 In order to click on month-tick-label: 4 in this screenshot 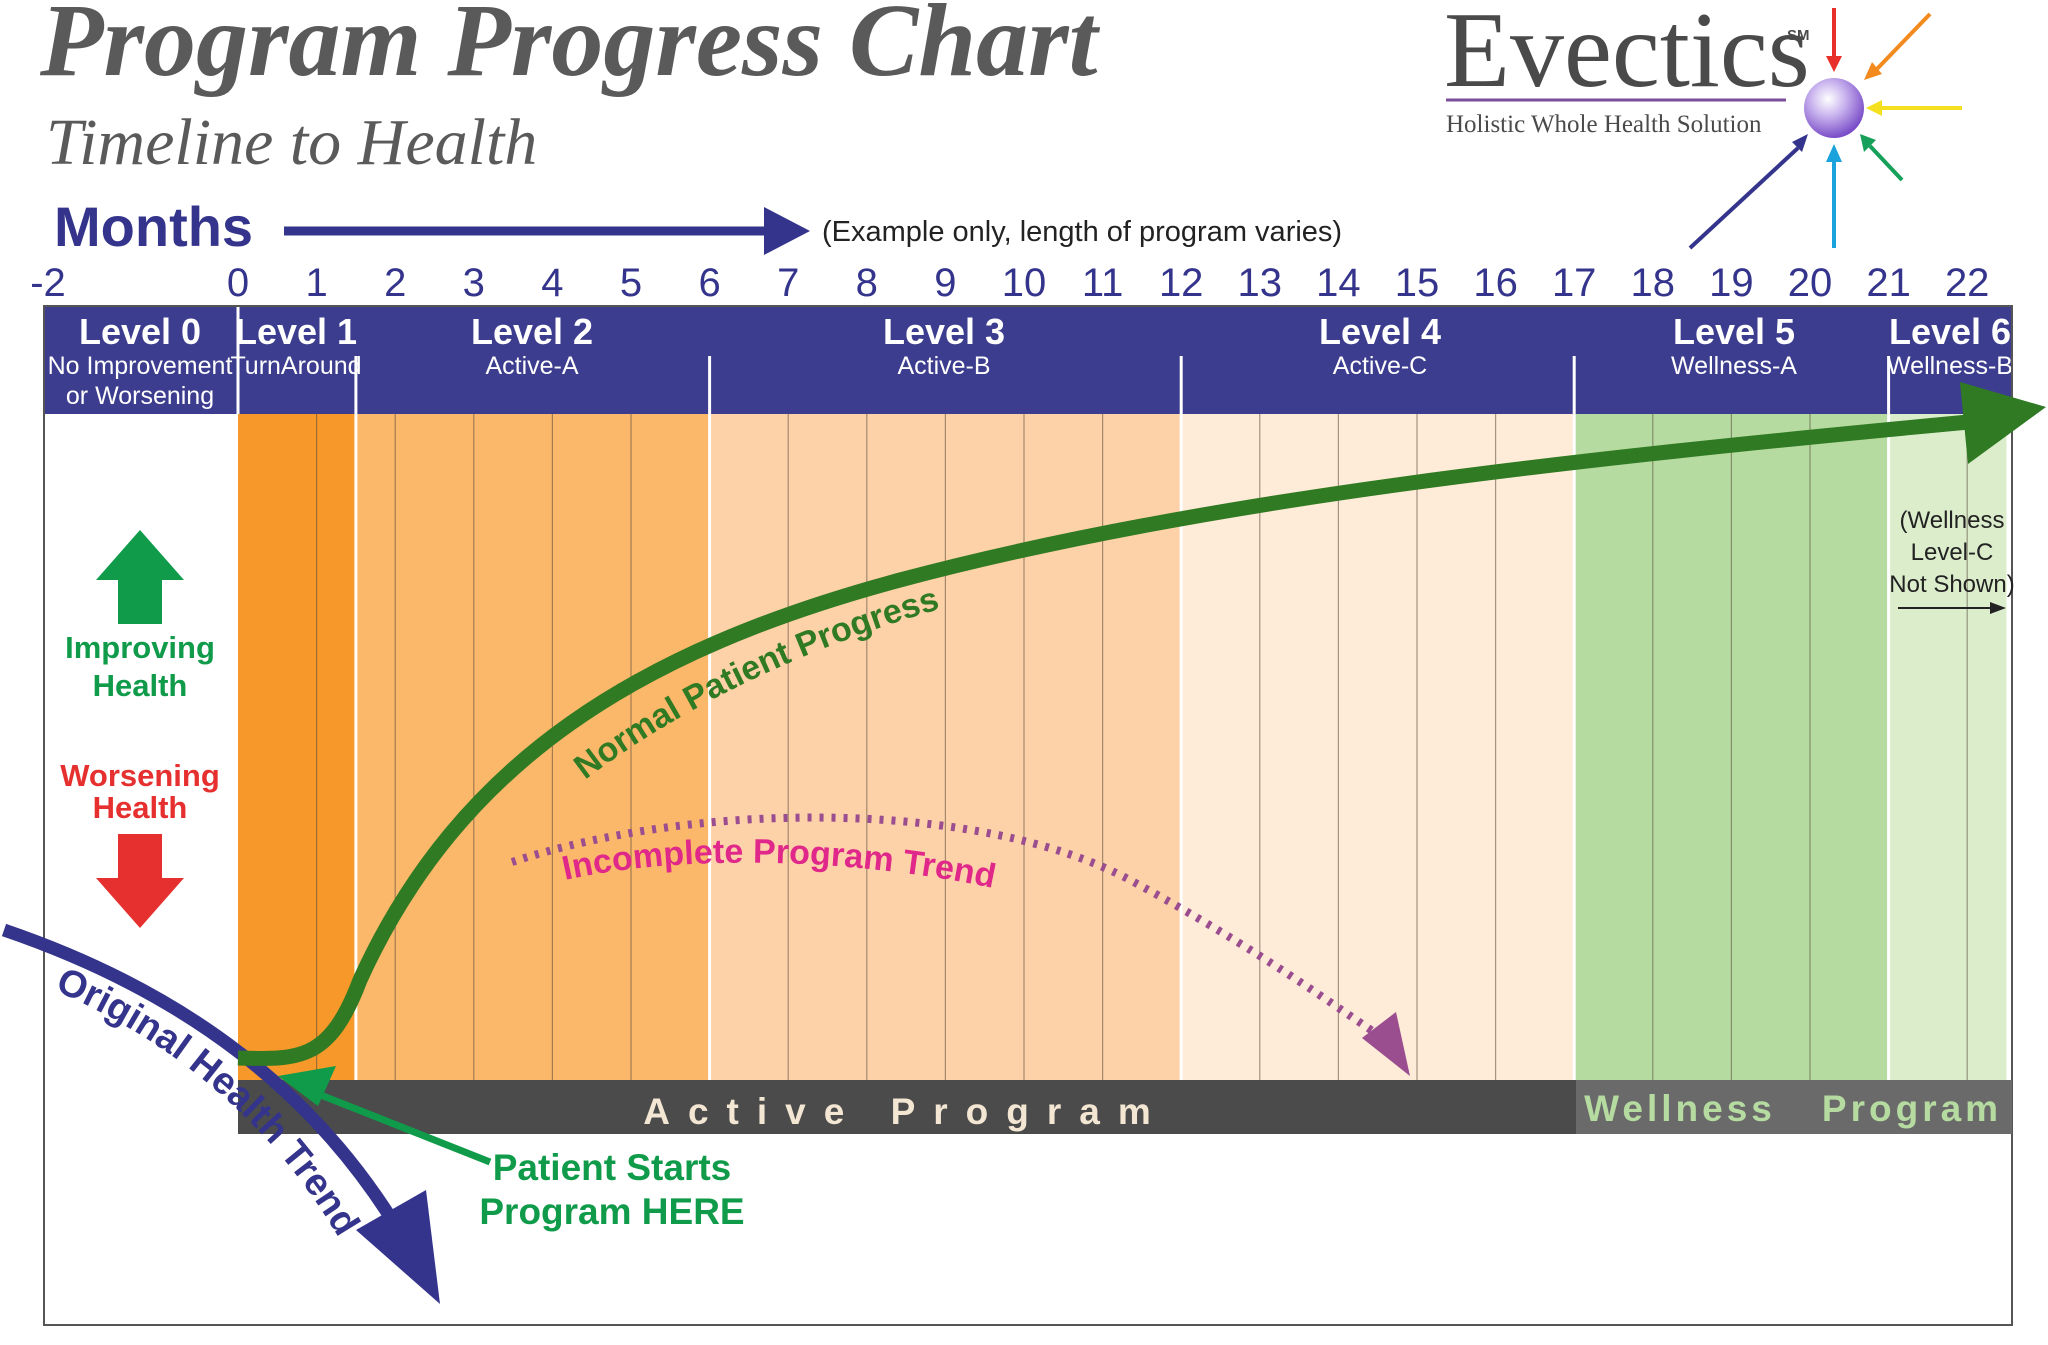, I will do `click(552, 283)`.